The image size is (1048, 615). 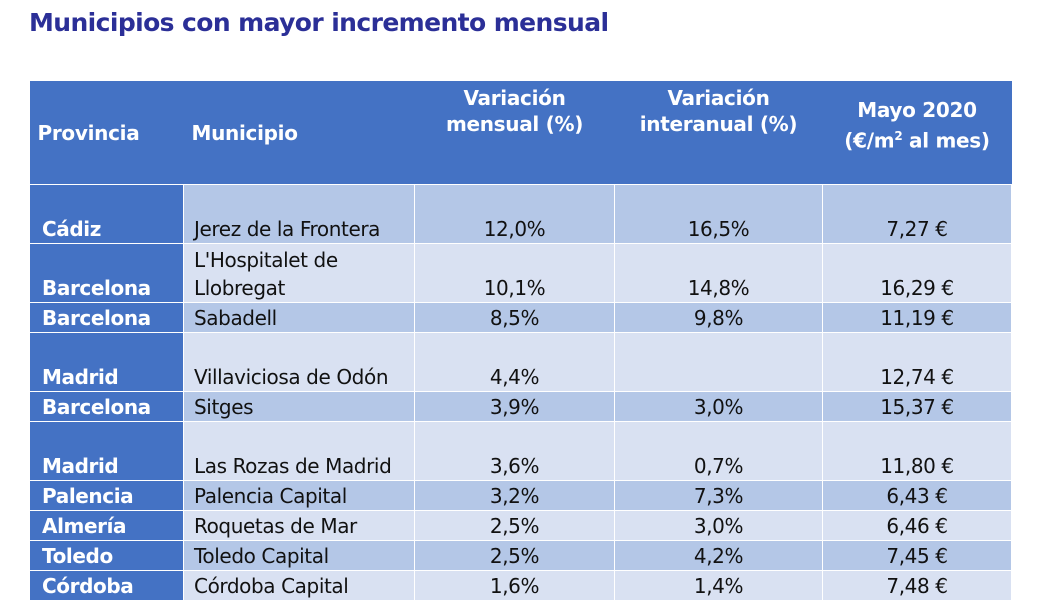 What do you see at coordinates (514, 362) in the screenshot?
I see `cell-variacion-mensual: 4,4%` at bounding box center [514, 362].